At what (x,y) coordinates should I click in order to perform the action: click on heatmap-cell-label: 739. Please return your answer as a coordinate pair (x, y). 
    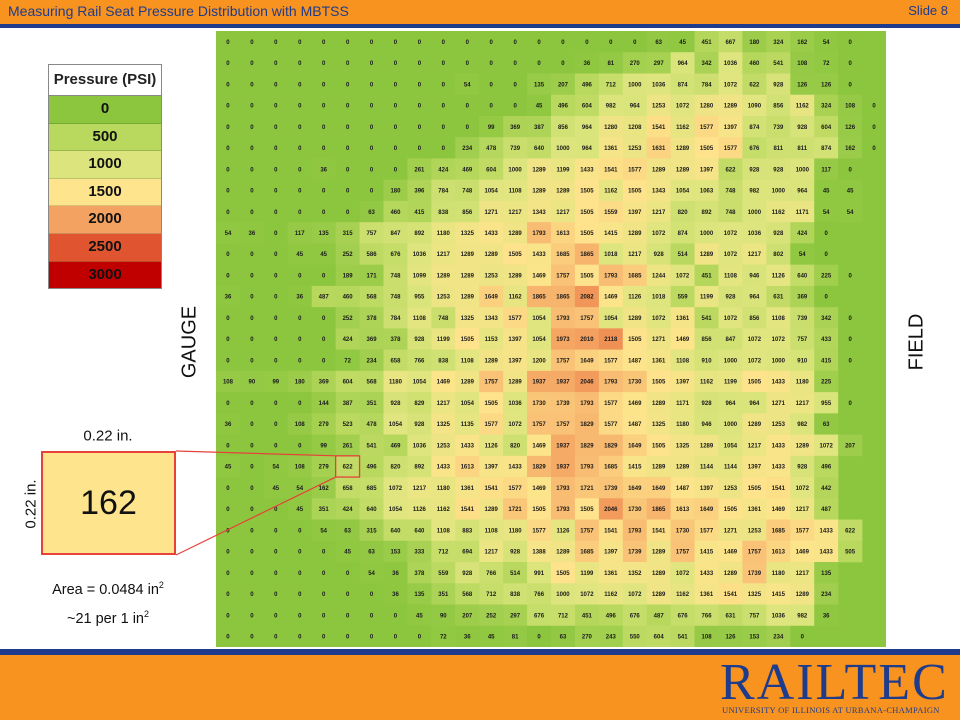
    Looking at the image, I should click on (778, 128).